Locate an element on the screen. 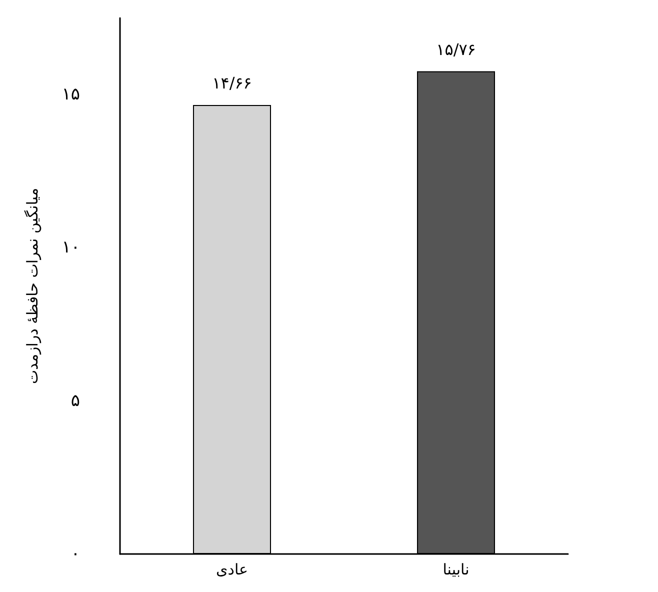 The image size is (658, 592). y-tick-label: ۵ is located at coordinates (75, 400).